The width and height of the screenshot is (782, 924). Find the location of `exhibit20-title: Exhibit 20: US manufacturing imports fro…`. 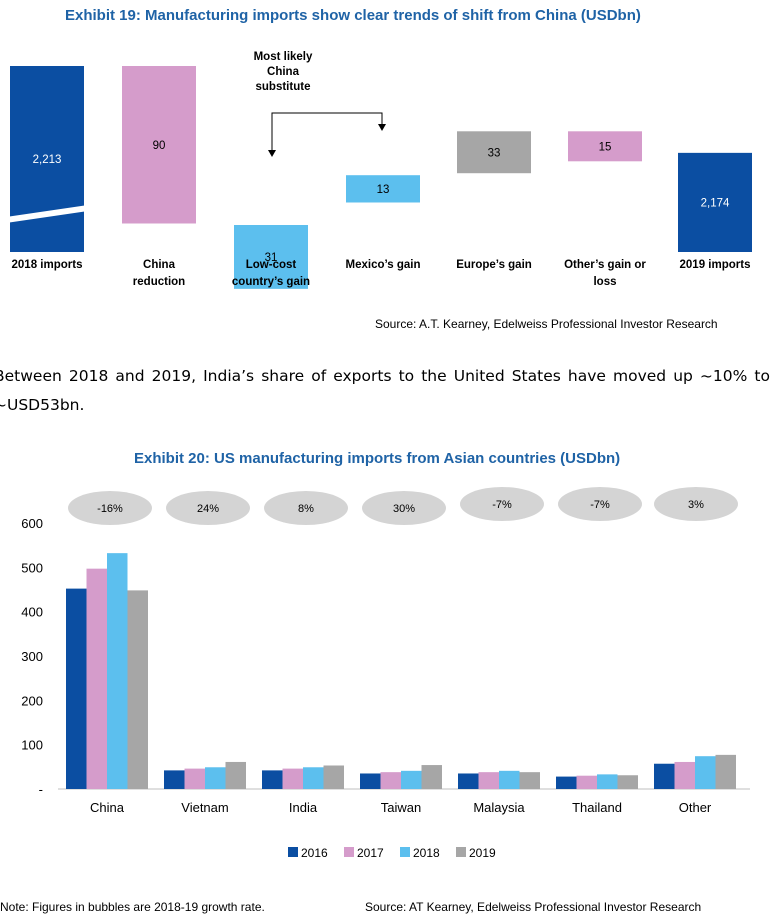

exhibit20-title: Exhibit 20: US manufacturing imports fro… is located at coordinates (377, 458).